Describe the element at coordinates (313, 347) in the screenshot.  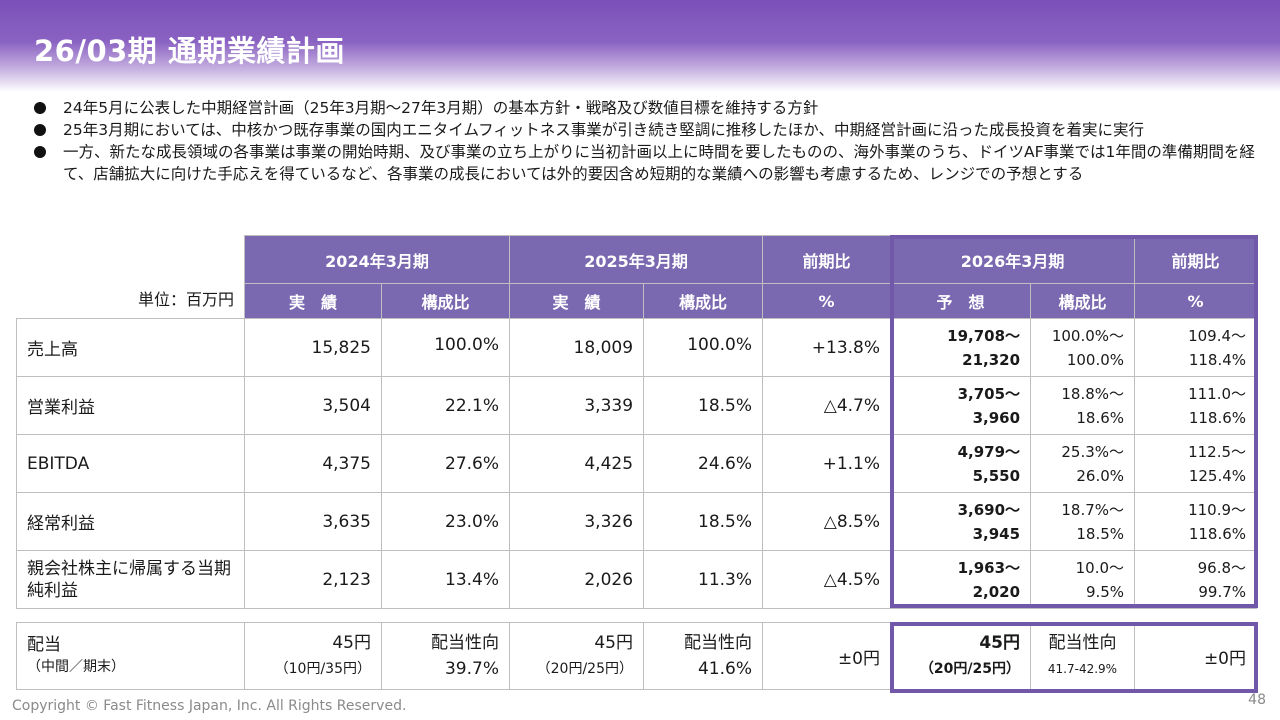
I see `cell: 15,825` at that location.